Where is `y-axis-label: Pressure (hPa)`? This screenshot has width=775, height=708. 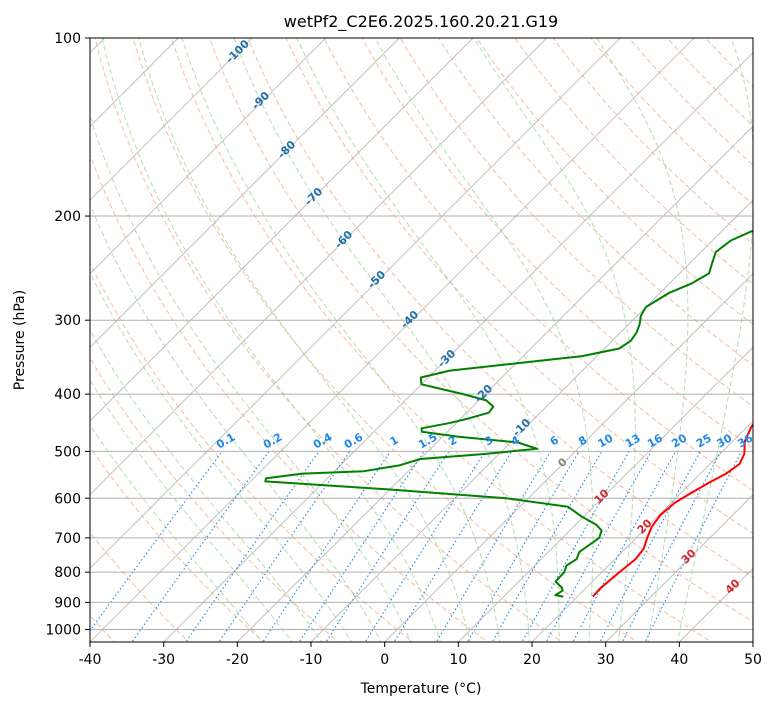
y-axis-label: Pressure (hPa) is located at coordinates (20, 340).